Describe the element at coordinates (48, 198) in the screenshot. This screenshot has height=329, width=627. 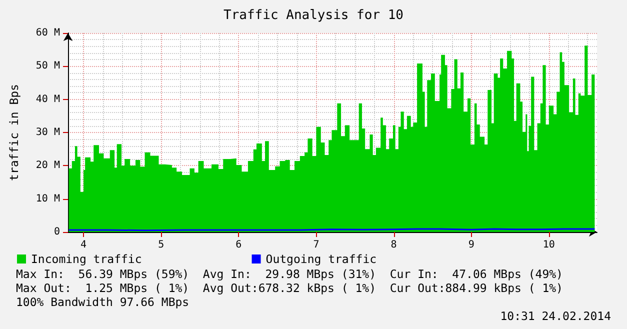
I see `y-tick-label: 10 M` at that location.